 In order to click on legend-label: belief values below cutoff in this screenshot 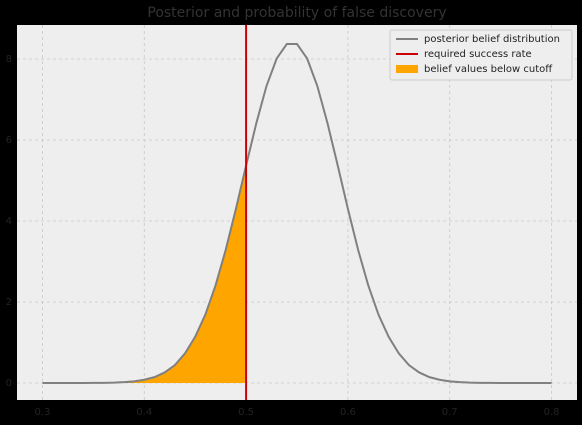, I will do `click(488, 69)`.